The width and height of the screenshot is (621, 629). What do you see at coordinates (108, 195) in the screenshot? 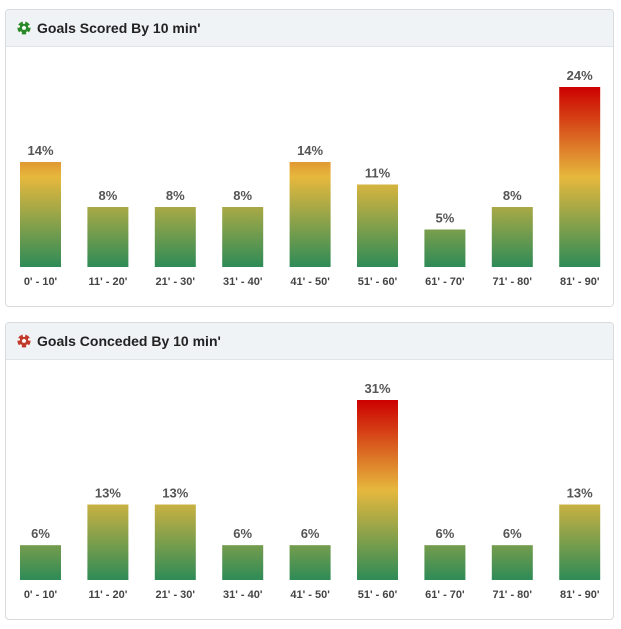
I see `value-label-scored-1: 8%` at bounding box center [108, 195].